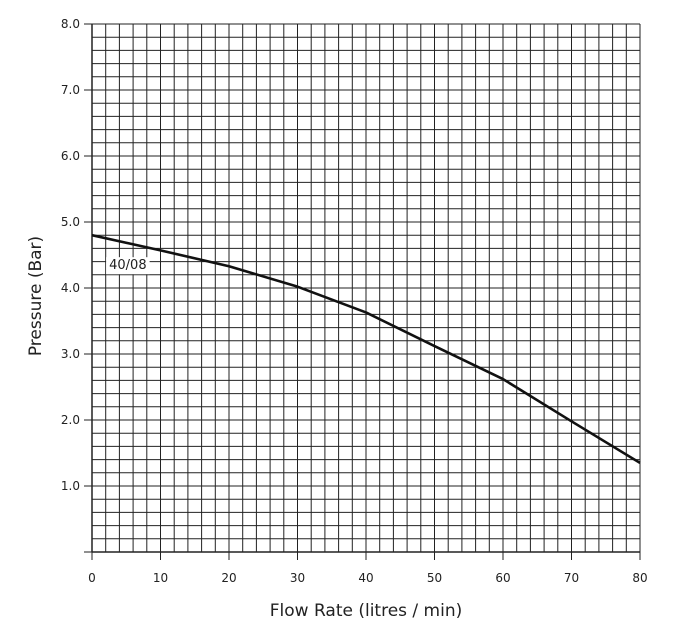 This screenshot has height=640, width=681. Describe the element at coordinates (366, 611) in the screenshot. I see `x-axis-title: Flow Rate (litres / min)` at that location.